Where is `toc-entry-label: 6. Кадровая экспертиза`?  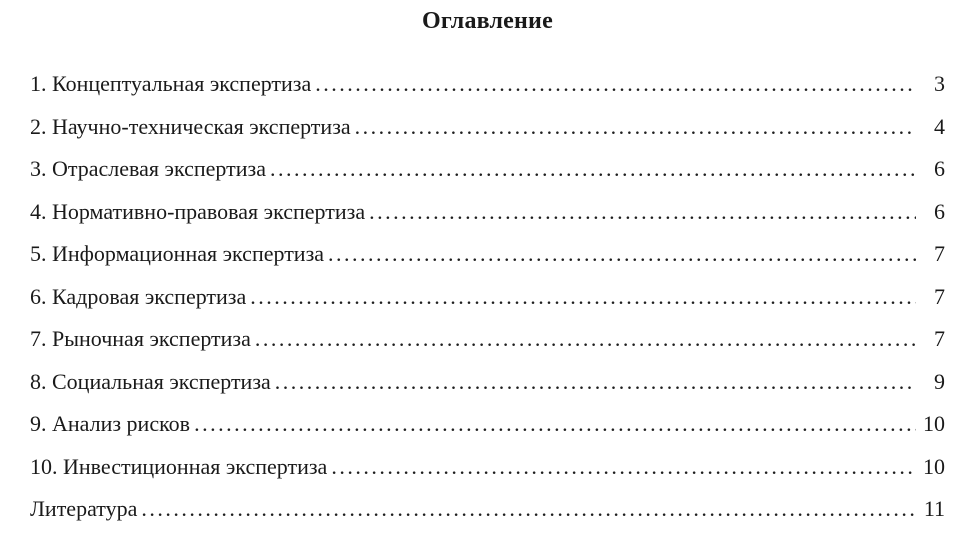
toc-entry-label: 6. Кадровая экспертиза is located at coordinates (138, 296).